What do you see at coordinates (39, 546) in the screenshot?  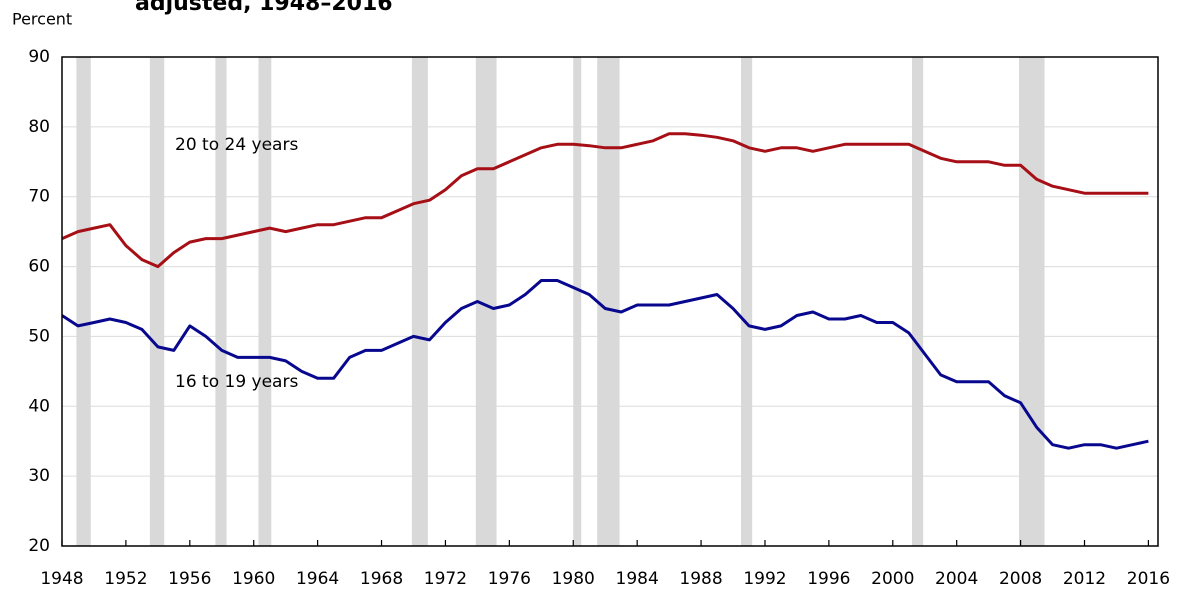 I see `y-tick-label: 20` at bounding box center [39, 546].